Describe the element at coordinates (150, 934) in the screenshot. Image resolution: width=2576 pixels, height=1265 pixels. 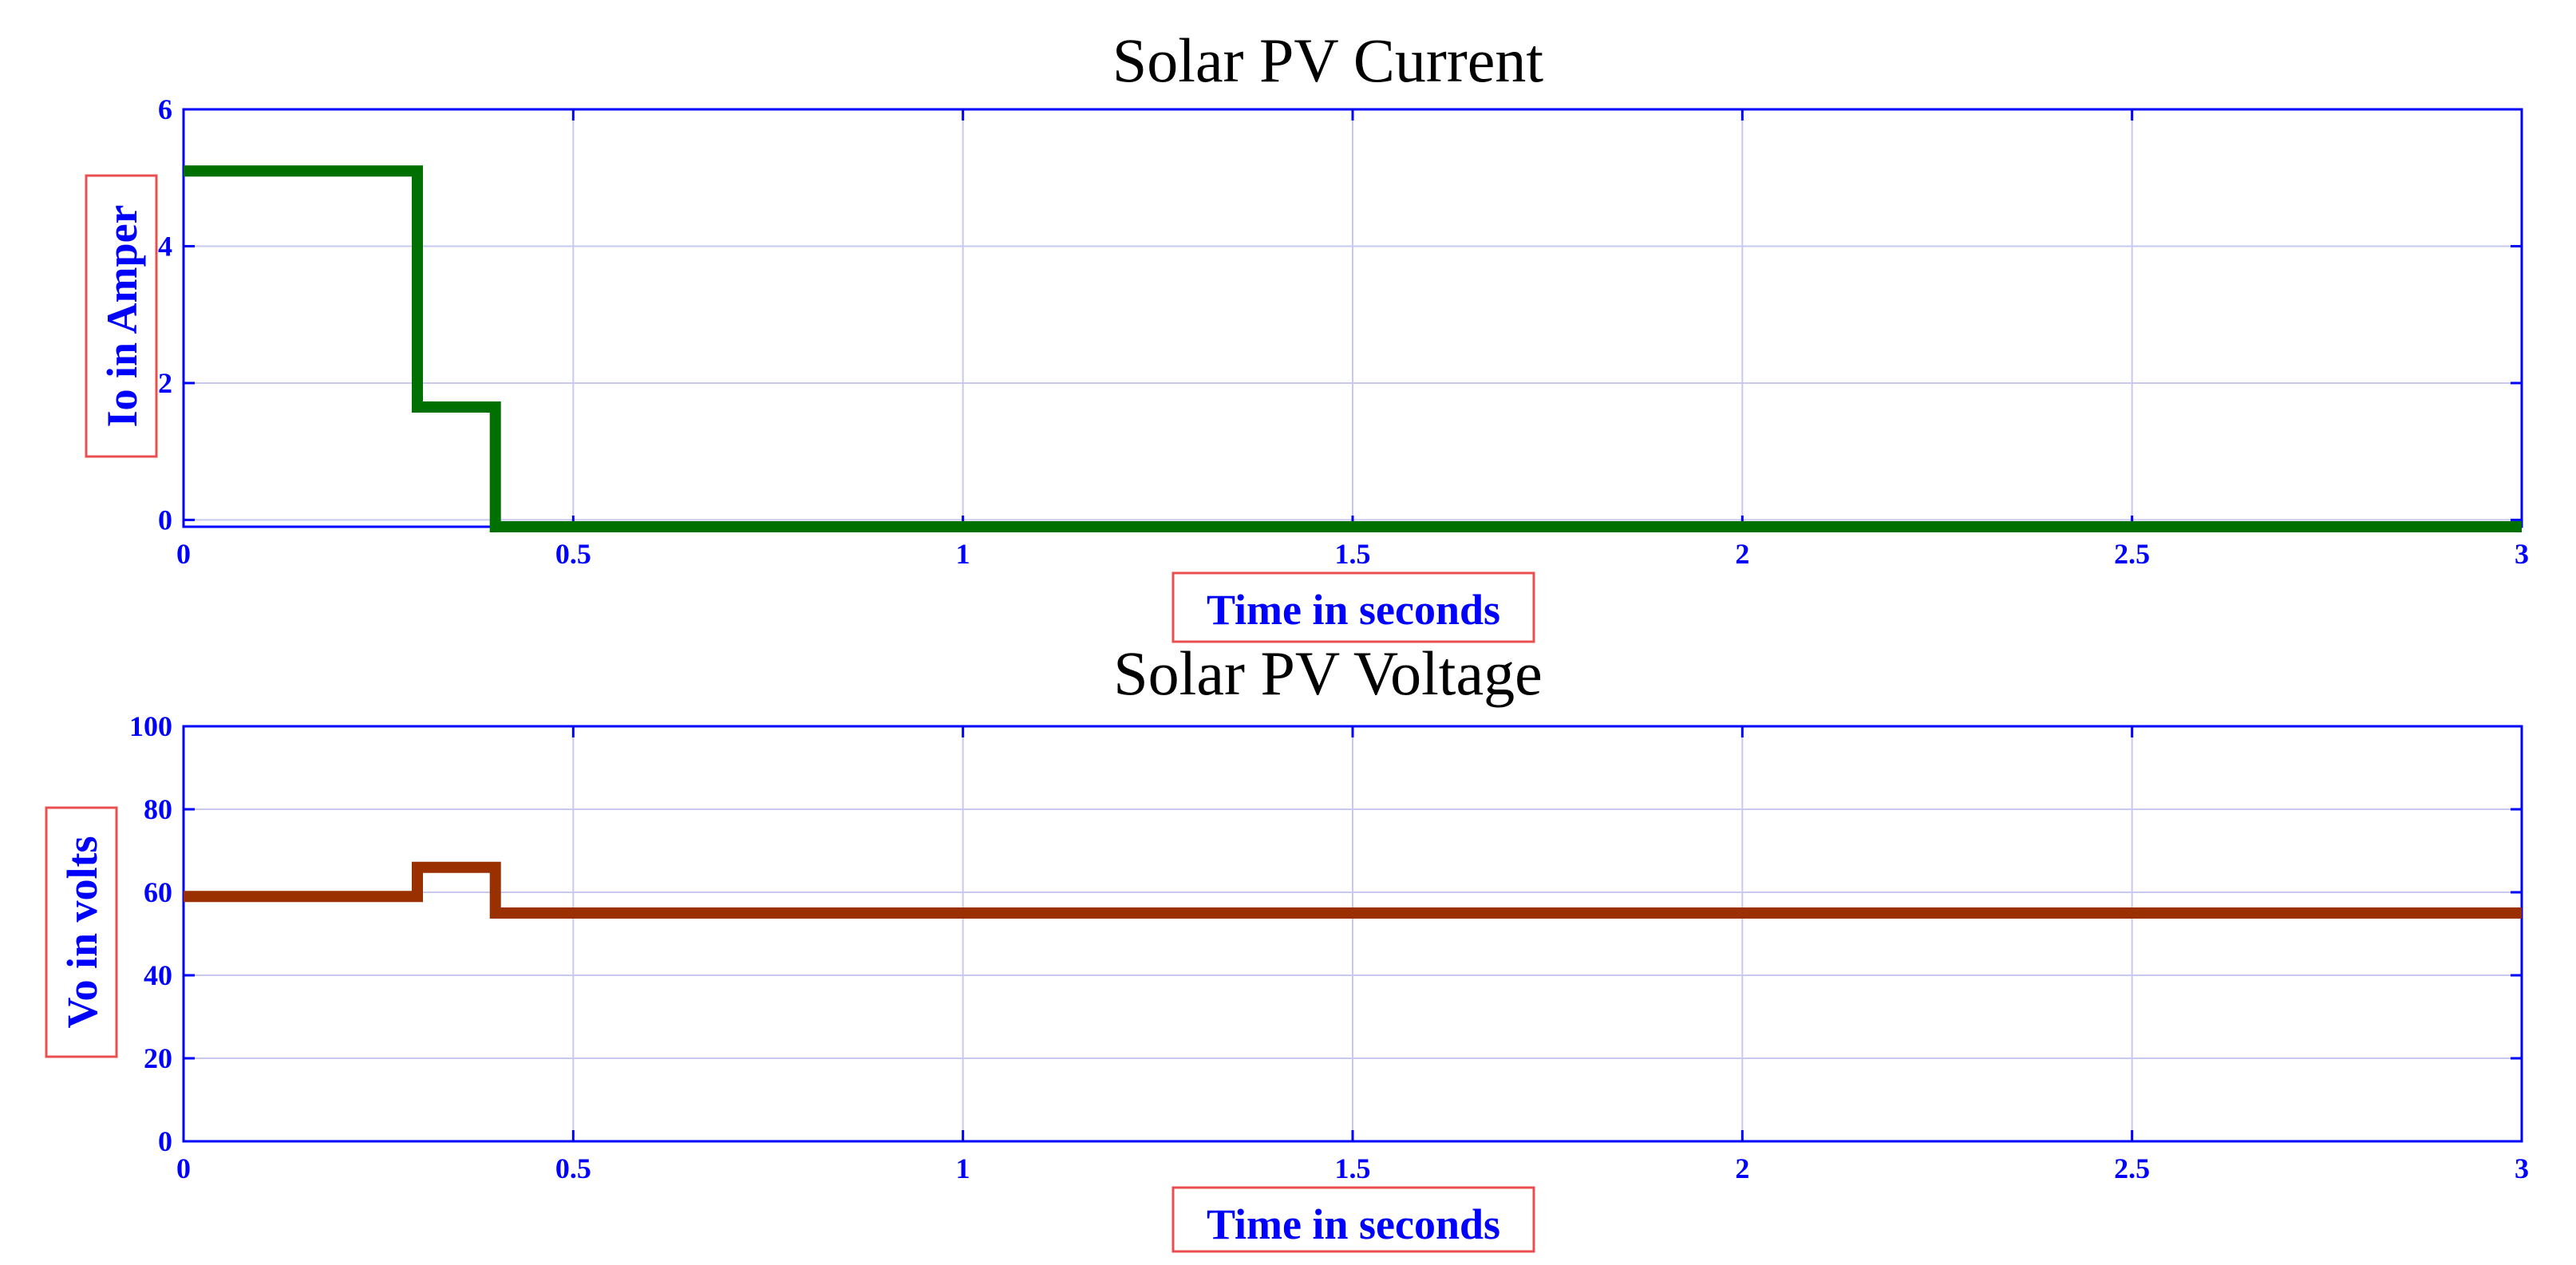
I see `y-tick-labels: 0 20 40 60 80 100` at that location.